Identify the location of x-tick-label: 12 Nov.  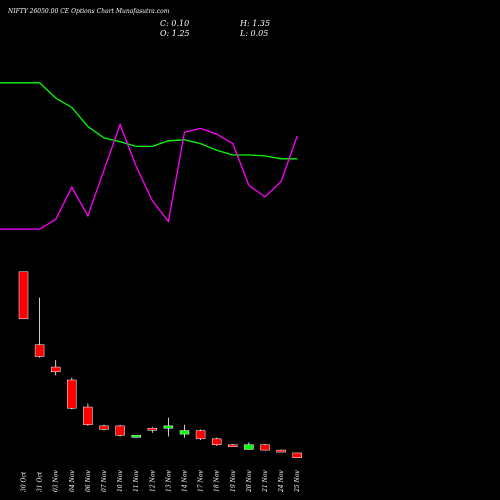
(152, 481).